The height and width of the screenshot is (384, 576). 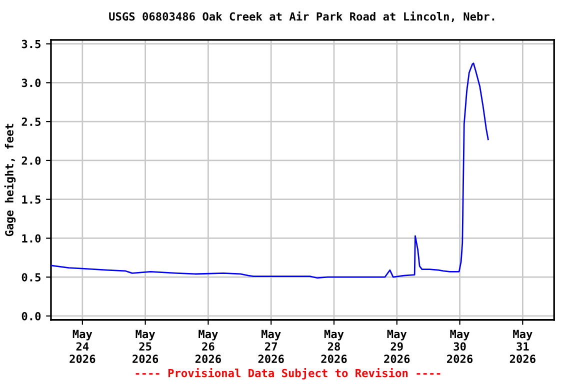 What do you see at coordinates (10, 180) in the screenshot?
I see `y-axis-title: Gage height, feet` at bounding box center [10, 180].